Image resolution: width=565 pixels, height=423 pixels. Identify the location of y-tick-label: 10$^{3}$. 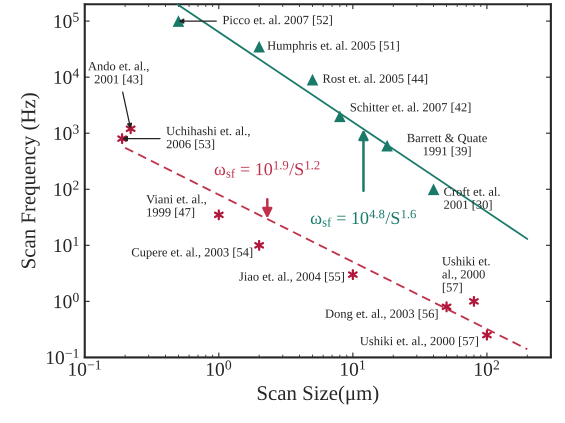
(66, 132).